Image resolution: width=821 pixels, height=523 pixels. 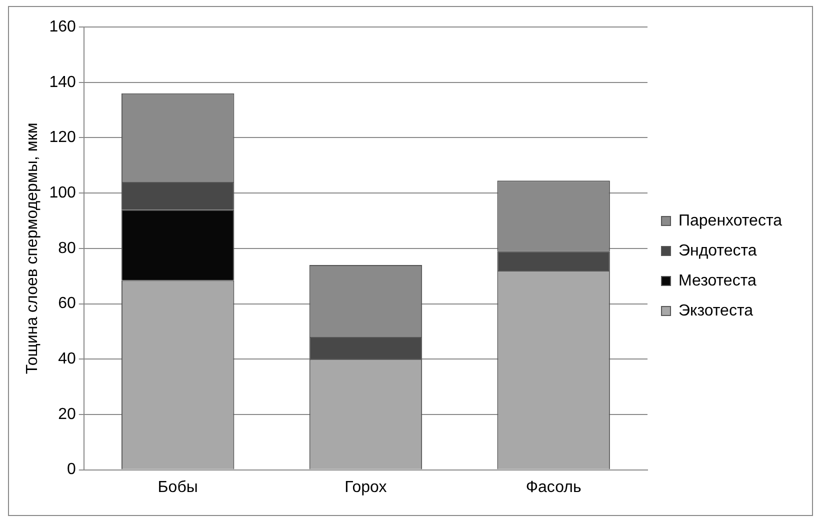 What do you see at coordinates (67, 303) in the screenshot?
I see `y-tick-label: 60` at bounding box center [67, 303].